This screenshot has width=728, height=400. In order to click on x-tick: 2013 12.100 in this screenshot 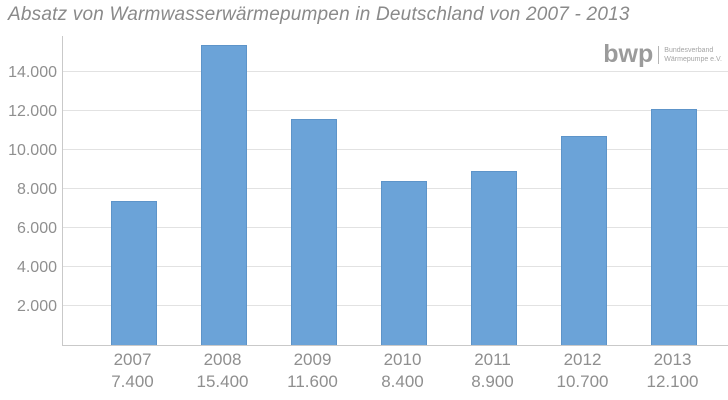, I will do `click(673, 370)`.